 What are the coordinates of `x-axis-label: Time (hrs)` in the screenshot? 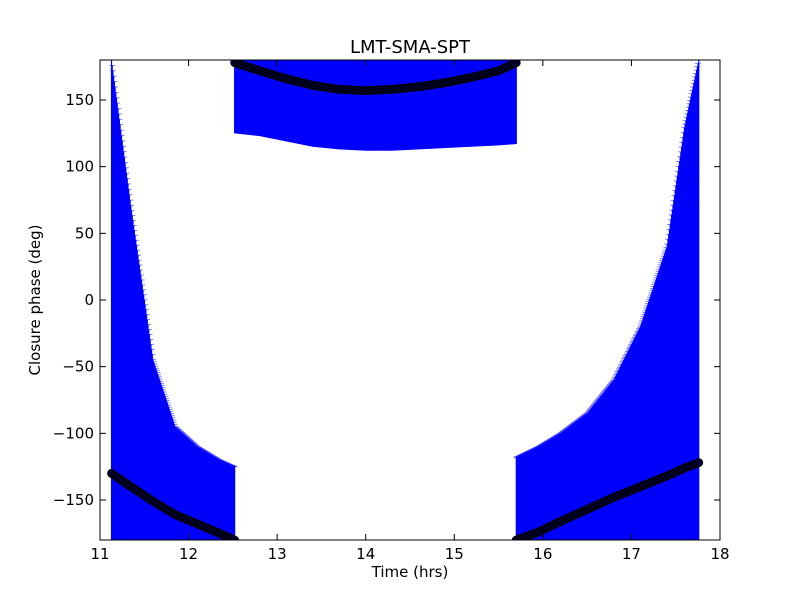 It's located at (410, 572).